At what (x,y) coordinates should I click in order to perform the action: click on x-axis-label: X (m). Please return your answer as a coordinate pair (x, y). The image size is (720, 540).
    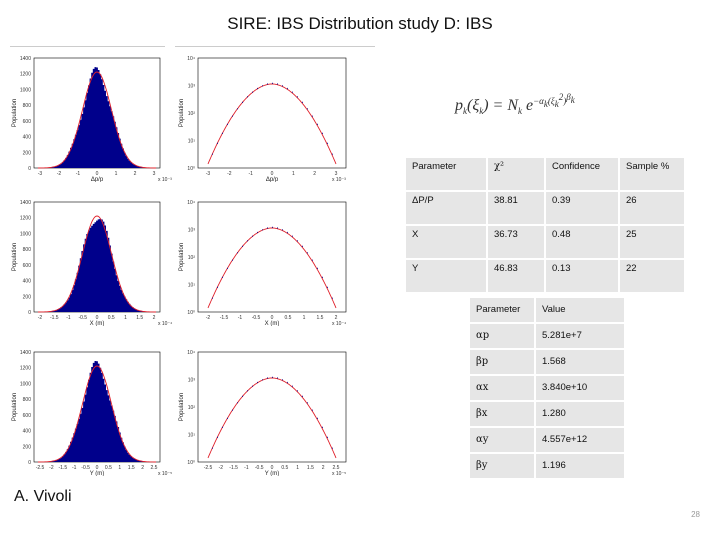
    Looking at the image, I should click on (272, 323).